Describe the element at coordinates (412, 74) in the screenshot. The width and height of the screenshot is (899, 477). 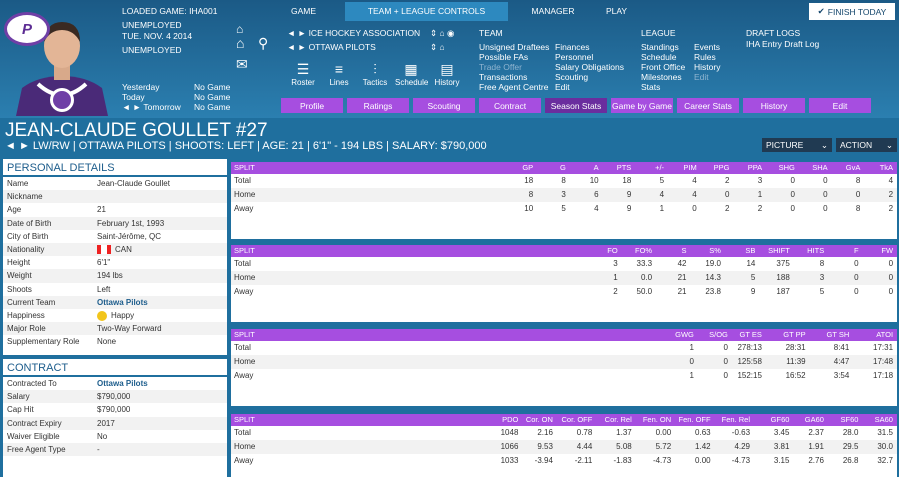
I see `schedule-button: ▦ Schedule` at that location.